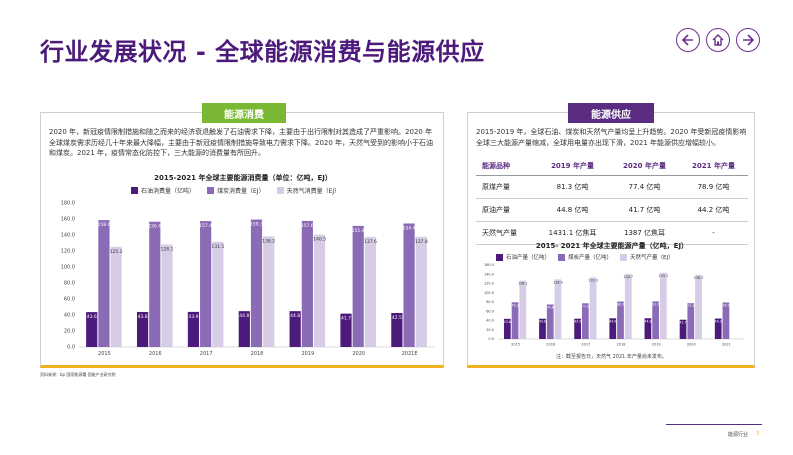 The height and width of the screenshot is (455, 793). I want to click on legend-item: 石油消费量（亿吨）, so click(163, 190).